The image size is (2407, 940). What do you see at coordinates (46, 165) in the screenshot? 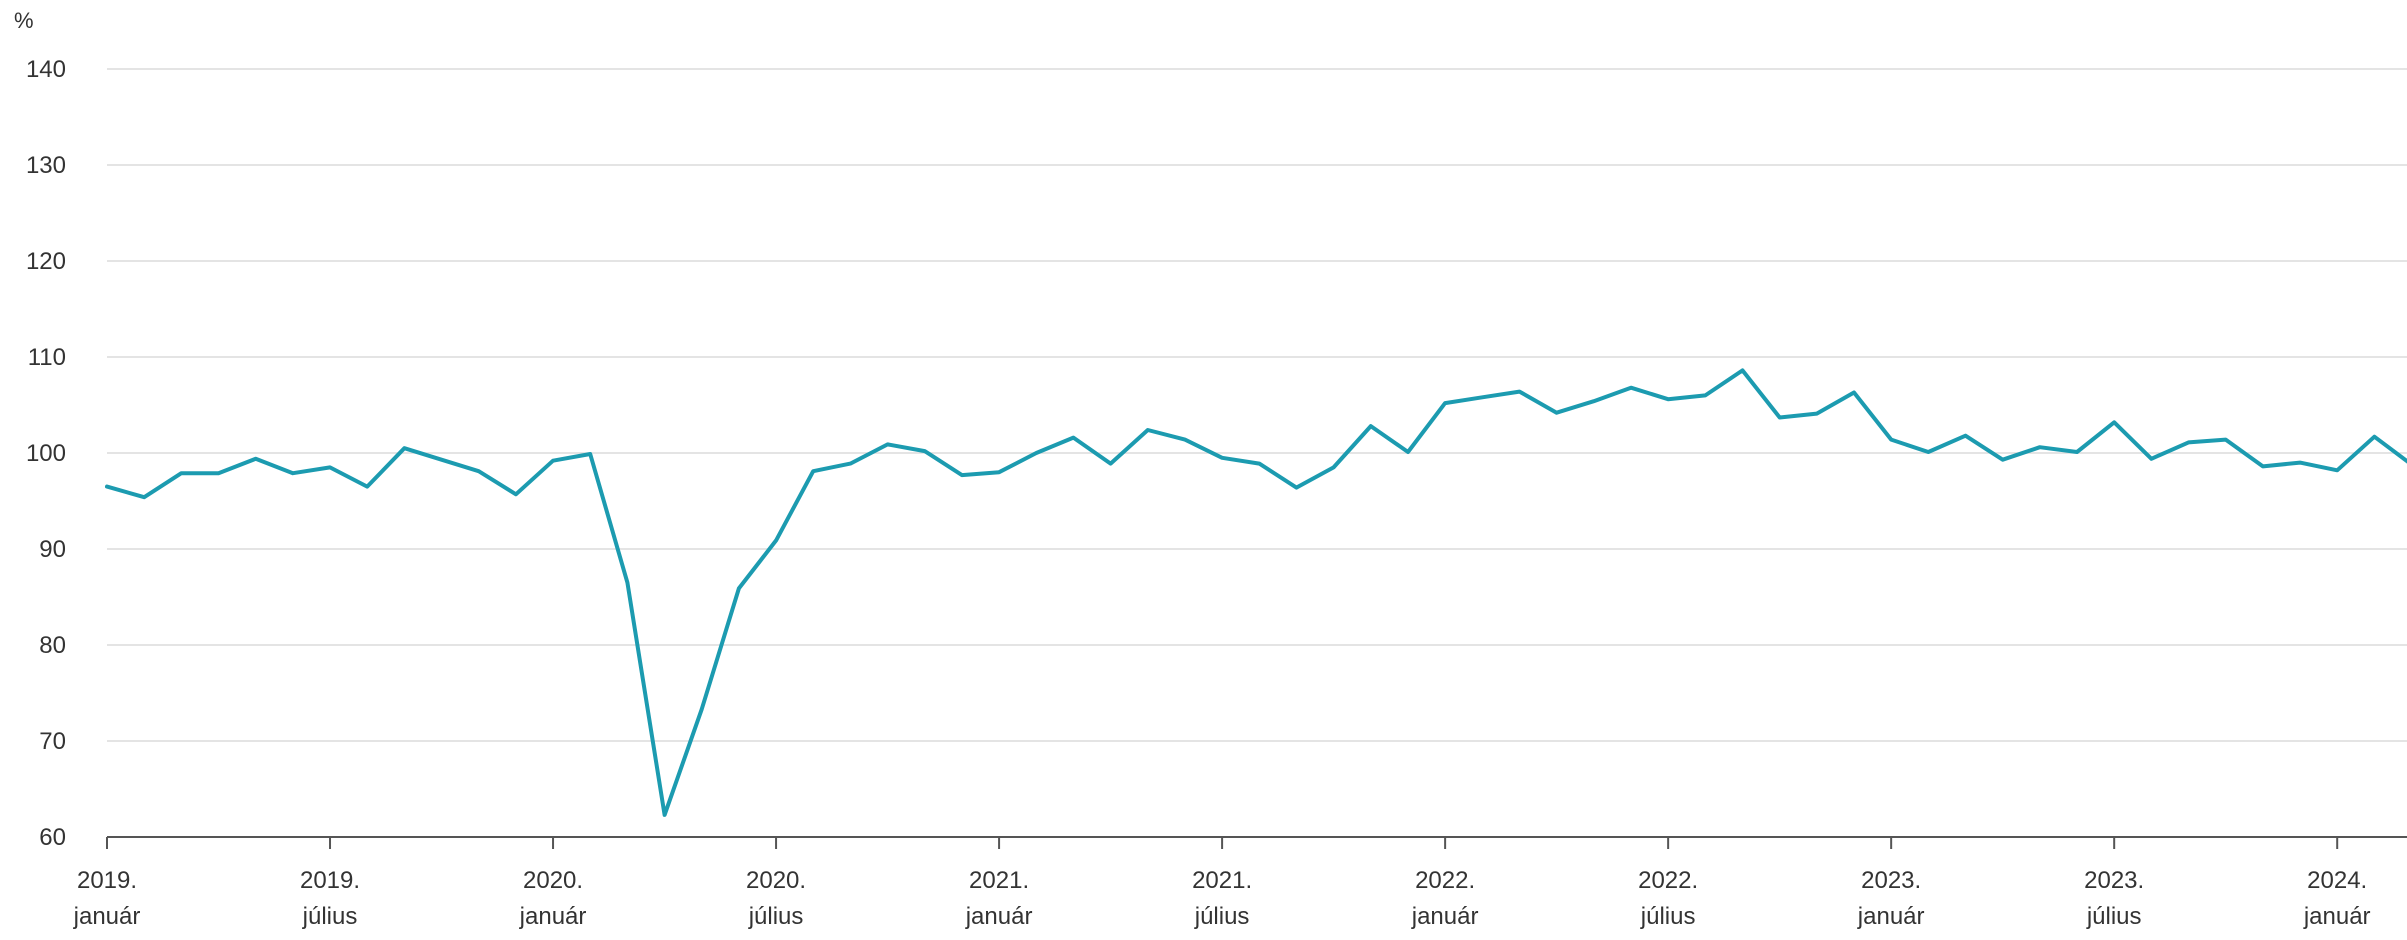
I see `y-tick-label: 130` at bounding box center [46, 165].